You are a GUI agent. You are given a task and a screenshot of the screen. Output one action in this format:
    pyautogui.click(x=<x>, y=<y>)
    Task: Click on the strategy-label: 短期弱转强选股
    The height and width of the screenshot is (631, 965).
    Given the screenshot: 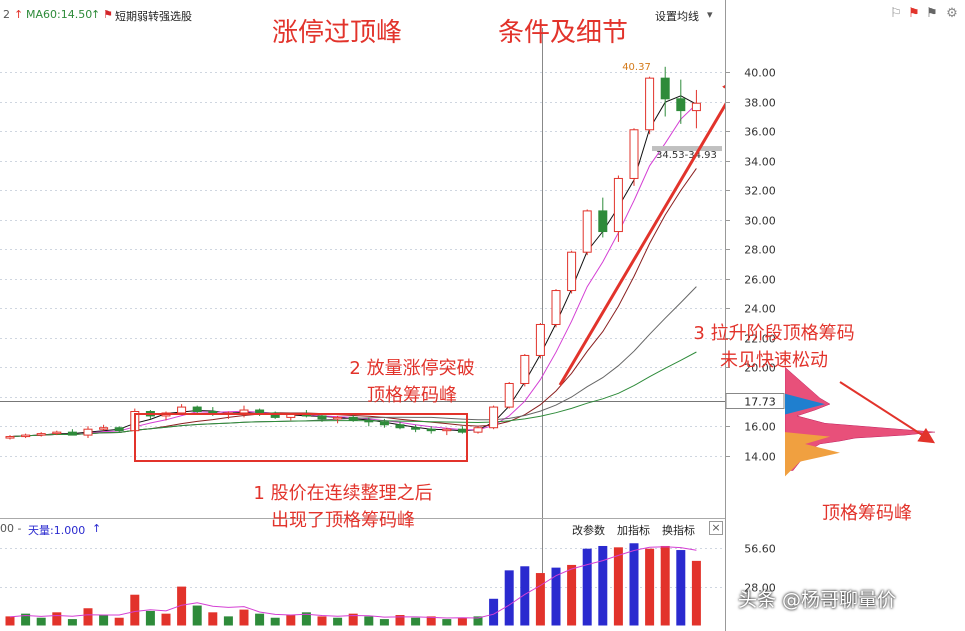 What is the action you would take?
    pyautogui.click(x=153, y=16)
    